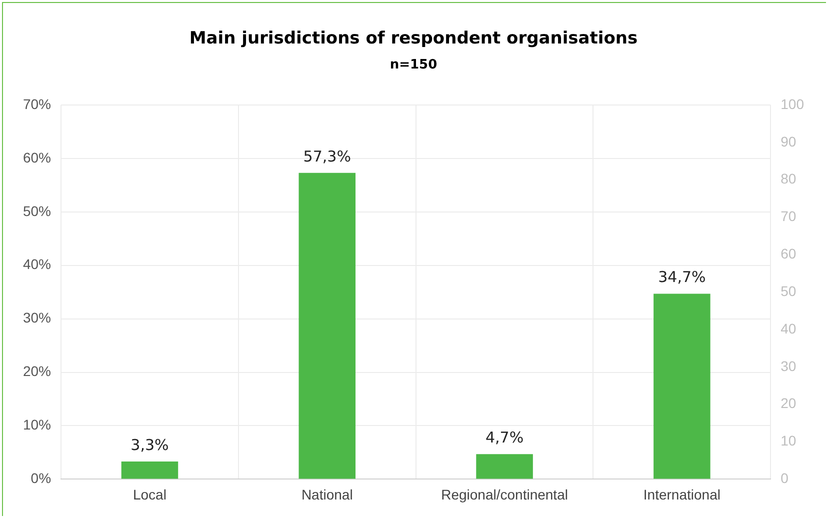 The image size is (829, 519). What do you see at coordinates (784, 478) in the screenshot?
I see `y2-tick-label: 0` at bounding box center [784, 478].